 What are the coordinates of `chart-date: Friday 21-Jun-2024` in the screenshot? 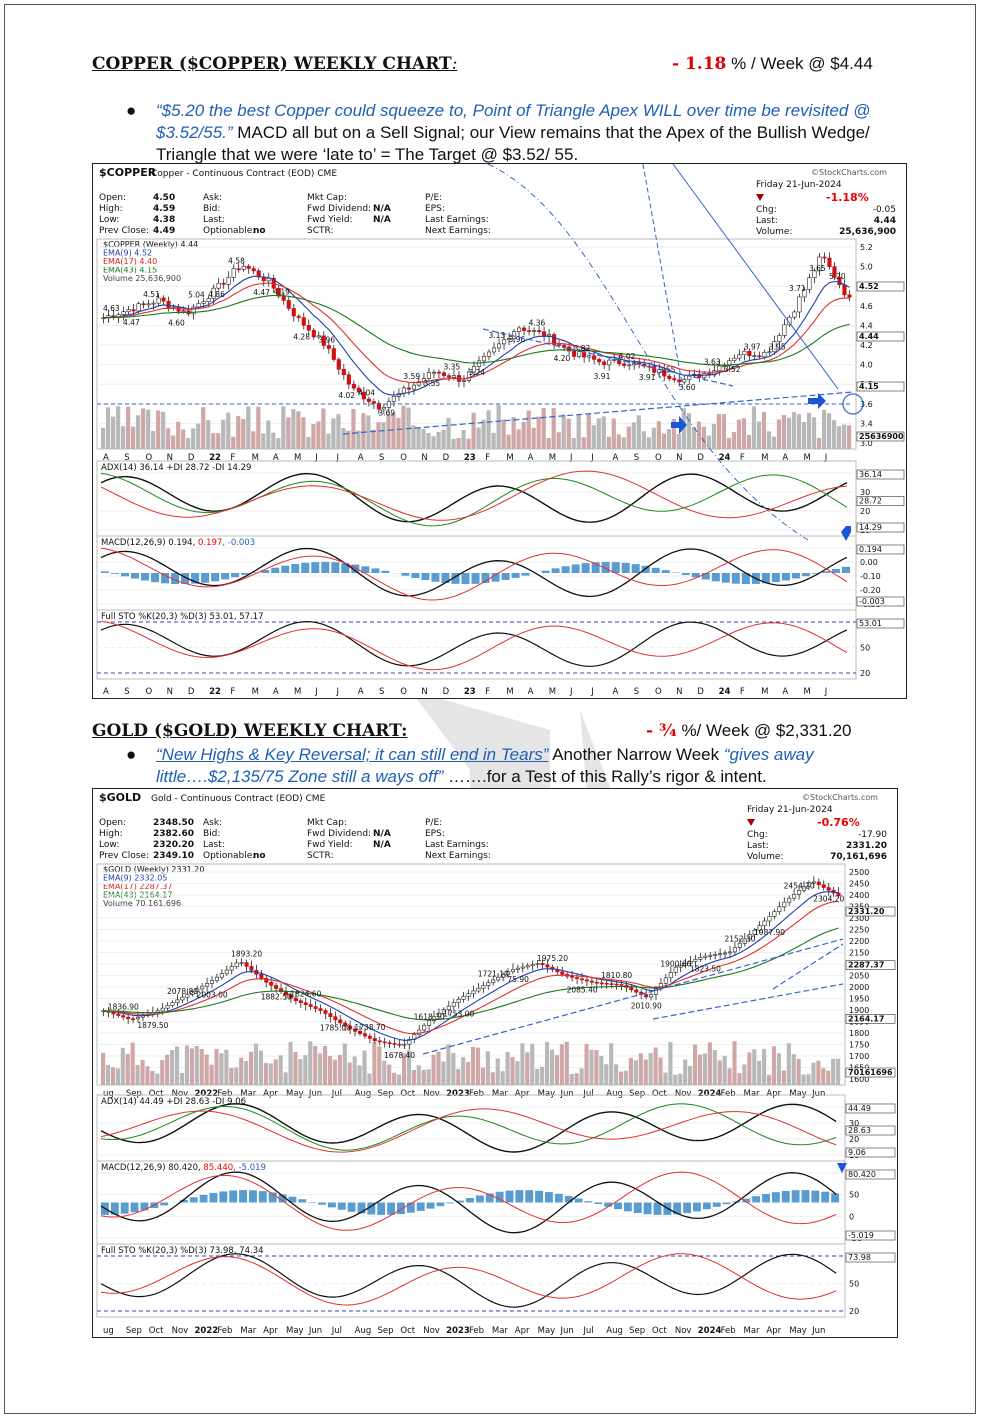 It's located at (799, 185).